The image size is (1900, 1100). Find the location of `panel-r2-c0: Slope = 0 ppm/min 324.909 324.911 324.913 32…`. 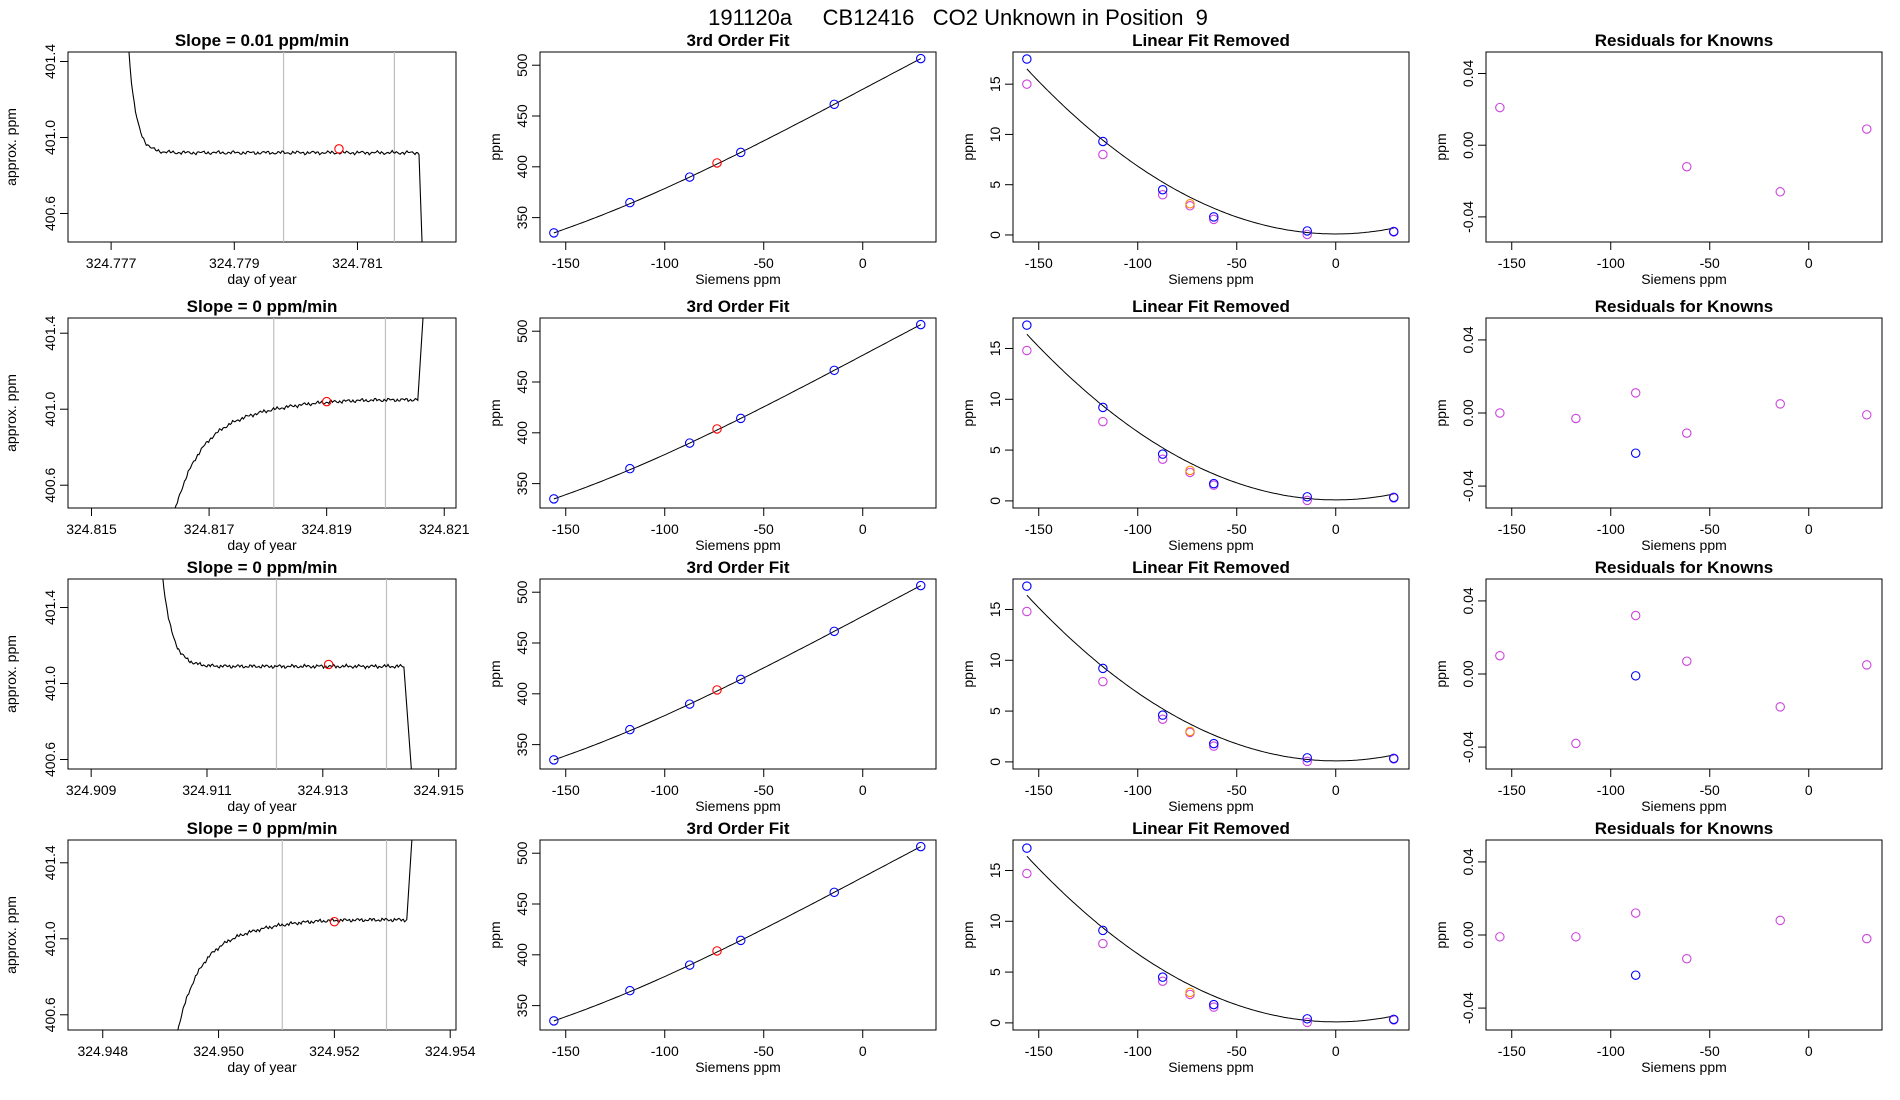

panel-r2-c0: Slope = 0 ppm/min 324.909 324.911 324.913 32… is located at coordinates (233, 686).